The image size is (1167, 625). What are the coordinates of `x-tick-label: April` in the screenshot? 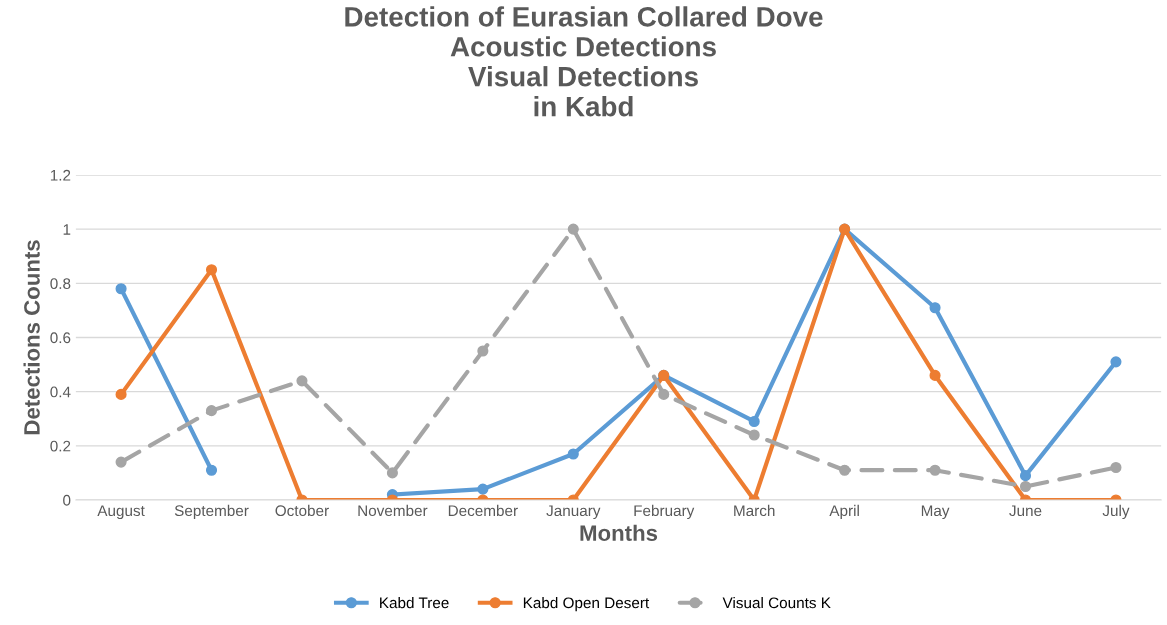 It's located at (844, 512).